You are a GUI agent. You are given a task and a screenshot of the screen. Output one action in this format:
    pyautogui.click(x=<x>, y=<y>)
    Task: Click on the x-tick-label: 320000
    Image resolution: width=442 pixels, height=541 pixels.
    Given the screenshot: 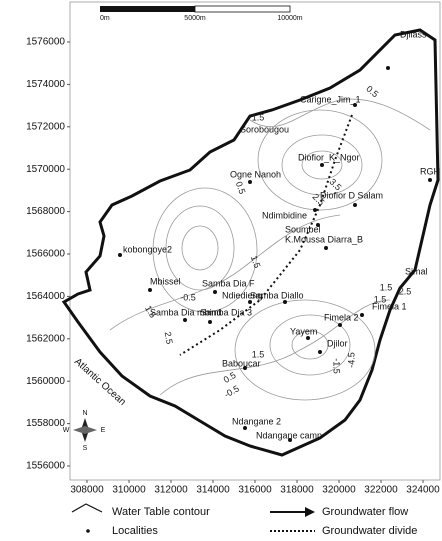 What is the action you would take?
    pyautogui.click(x=339, y=490)
    